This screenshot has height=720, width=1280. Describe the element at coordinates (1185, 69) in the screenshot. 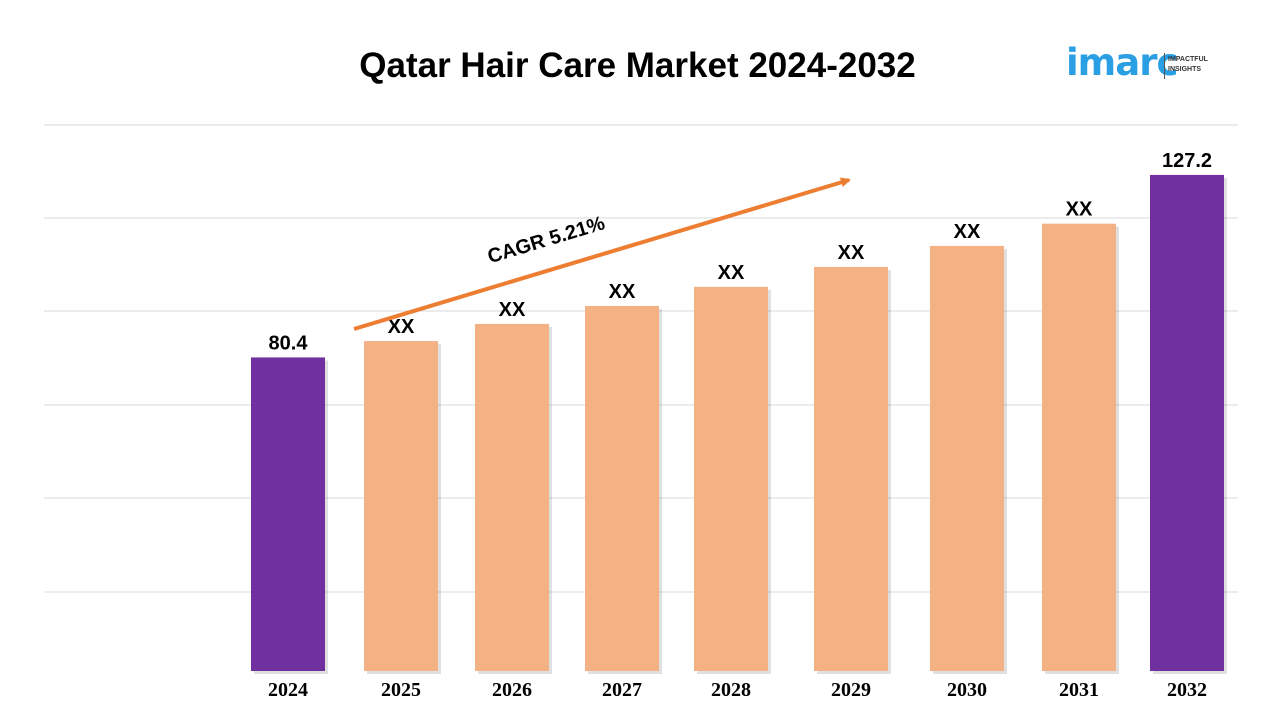

I see `logo-tagline-line2: INSIGHTS` at that location.